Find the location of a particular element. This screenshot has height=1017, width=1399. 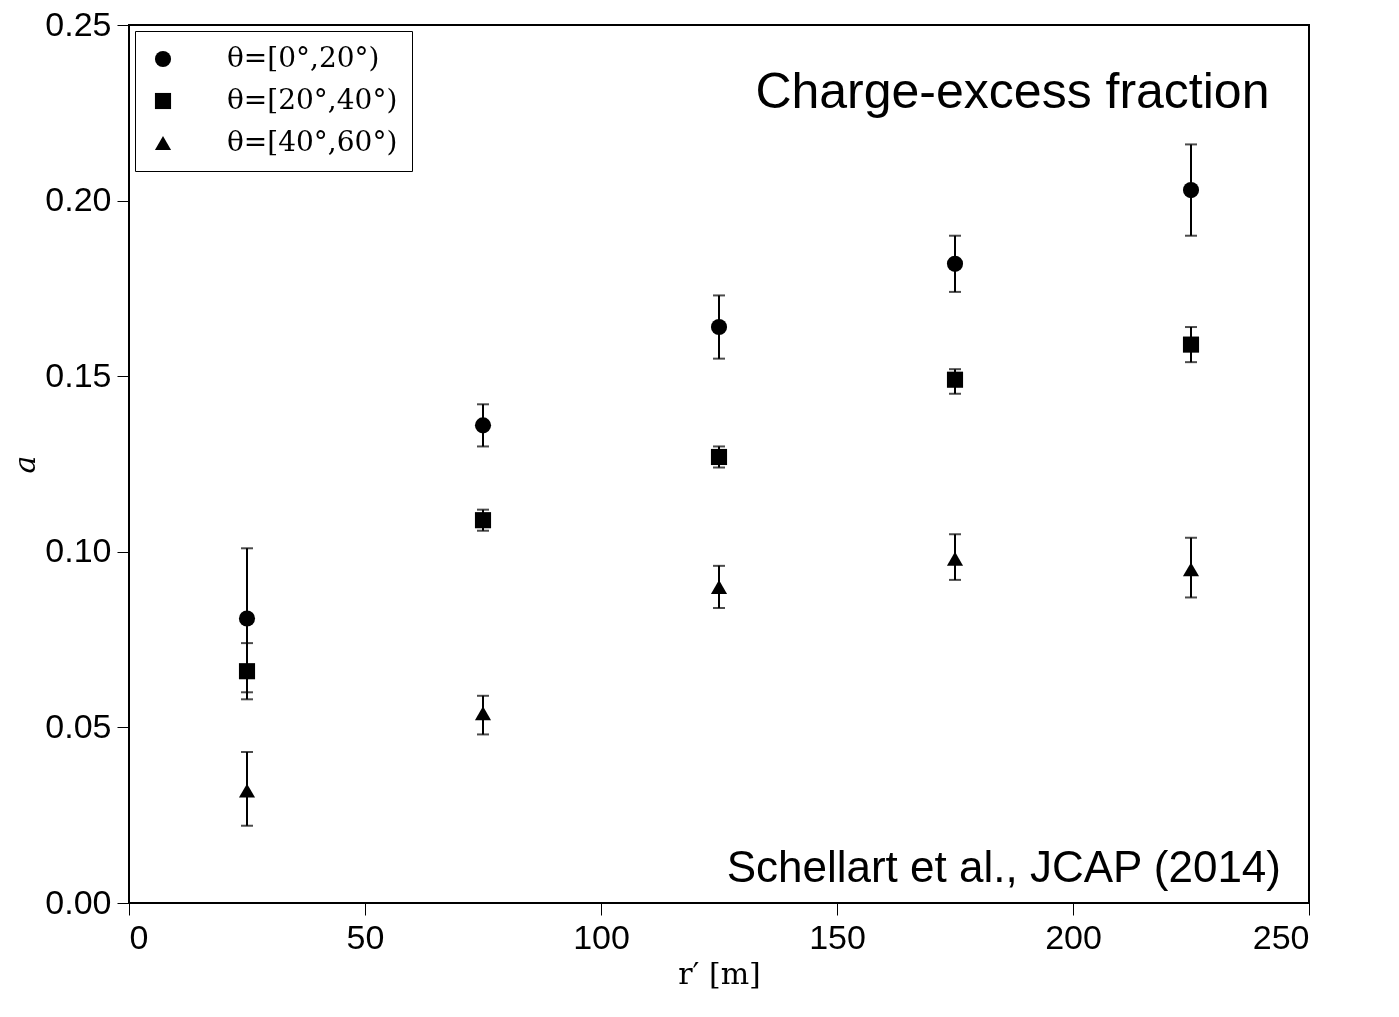

x-tick-label: 0 is located at coordinates (139, 936).